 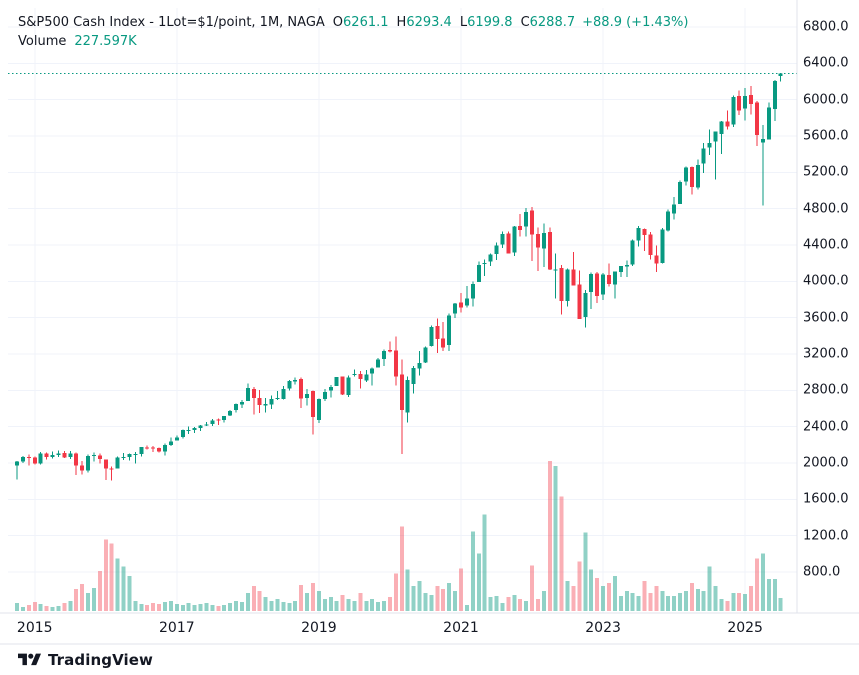 I want to click on time-axis-label: 2019, so click(x=319, y=628).